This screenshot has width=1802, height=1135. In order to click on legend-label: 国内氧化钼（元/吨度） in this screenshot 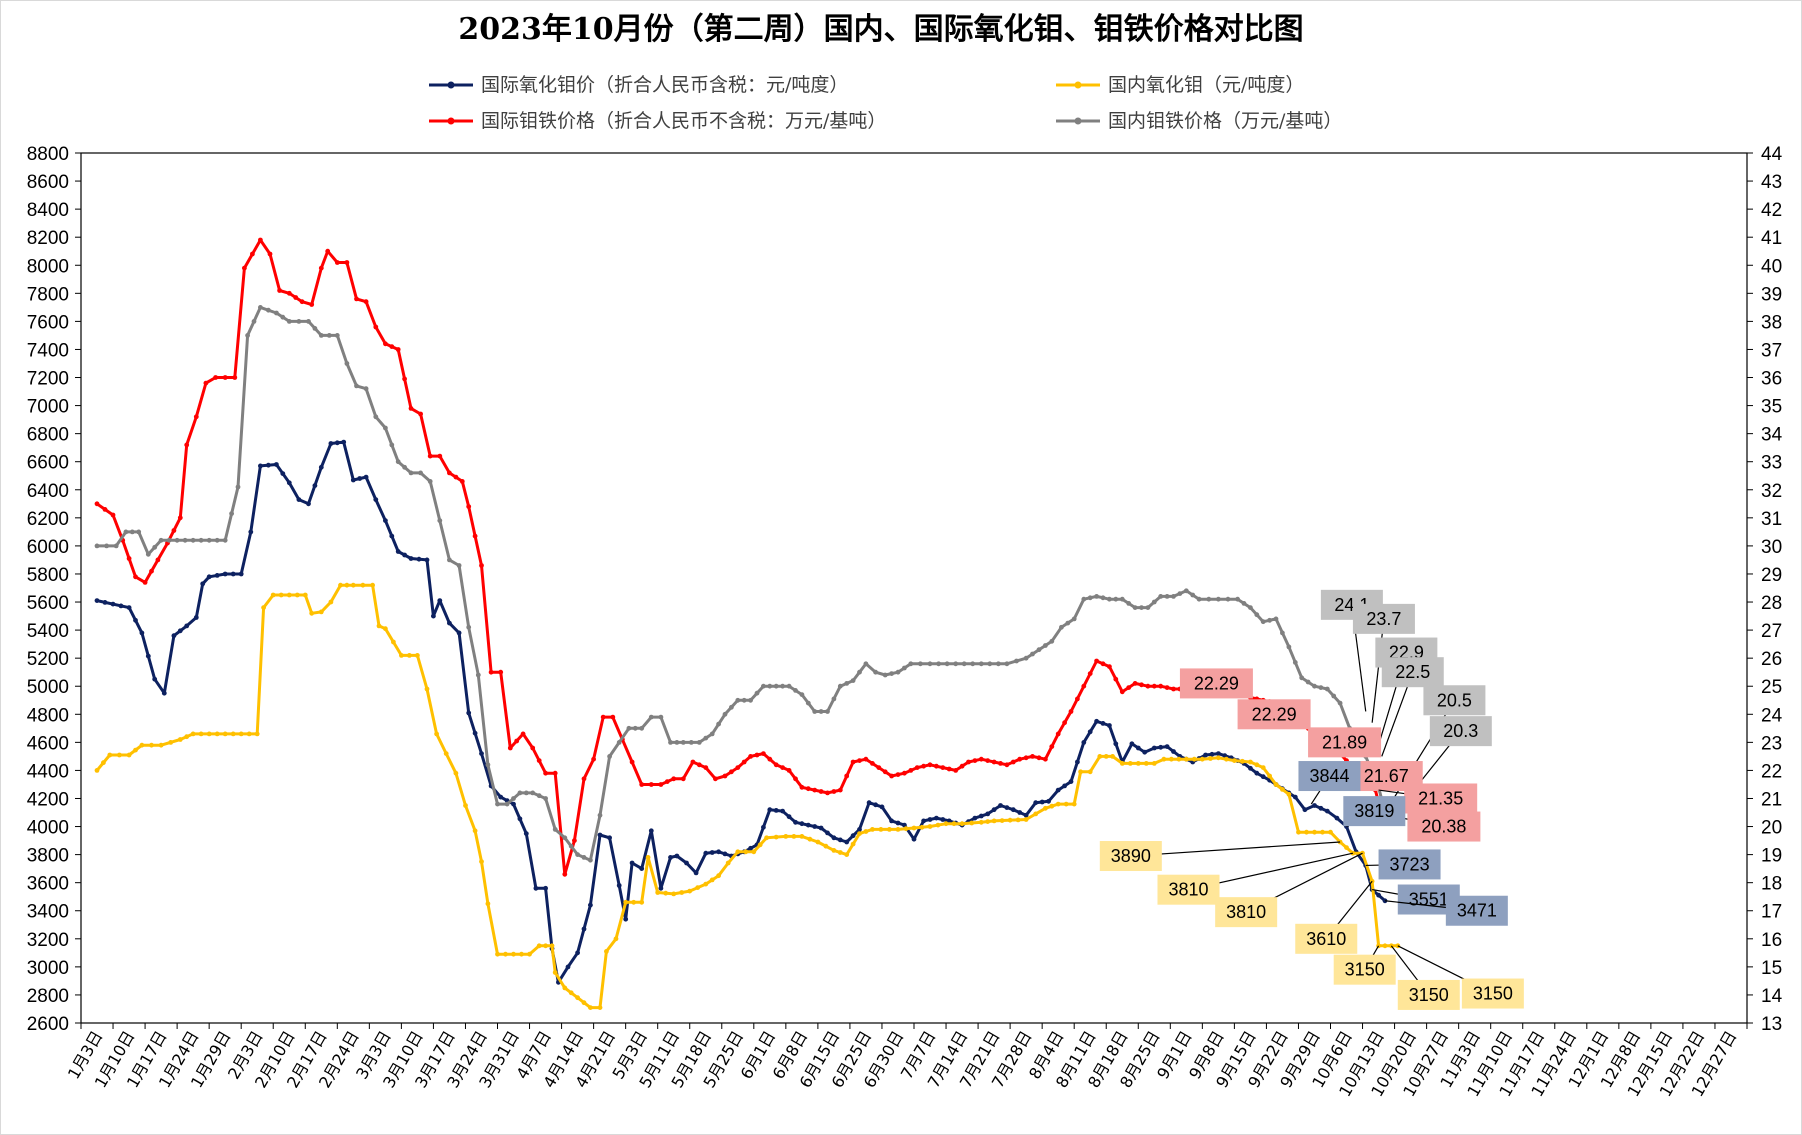, I will do `click(1206, 85)`.